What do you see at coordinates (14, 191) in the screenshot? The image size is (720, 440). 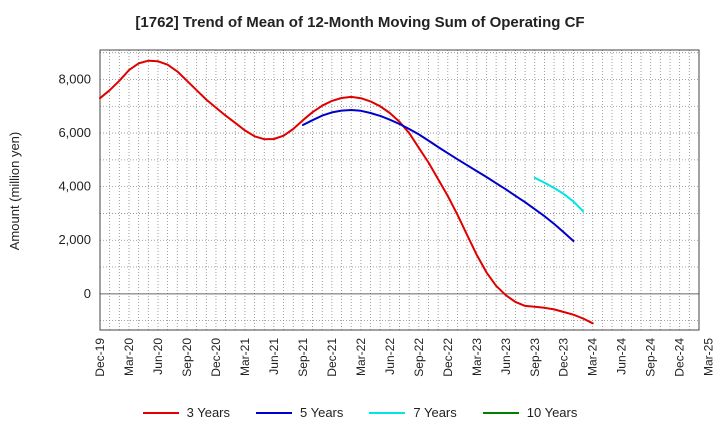 I see `y-axis-label: Amount (million yen)` at bounding box center [14, 191].